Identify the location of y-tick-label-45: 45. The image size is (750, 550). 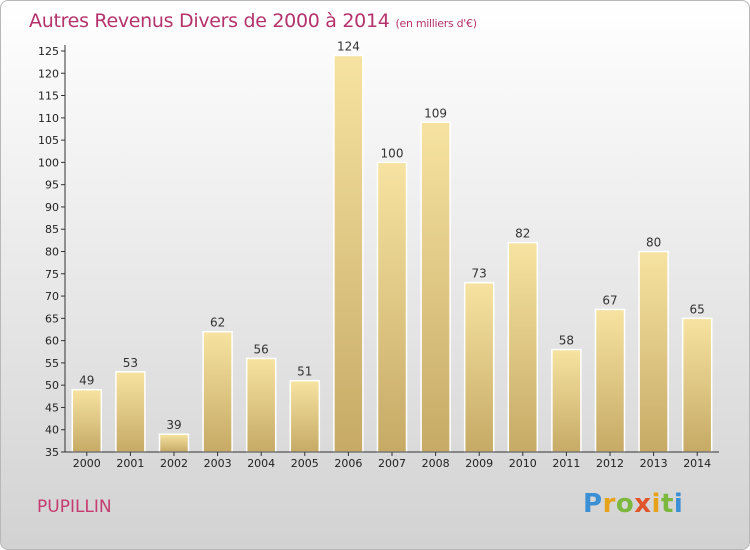
(52, 407).